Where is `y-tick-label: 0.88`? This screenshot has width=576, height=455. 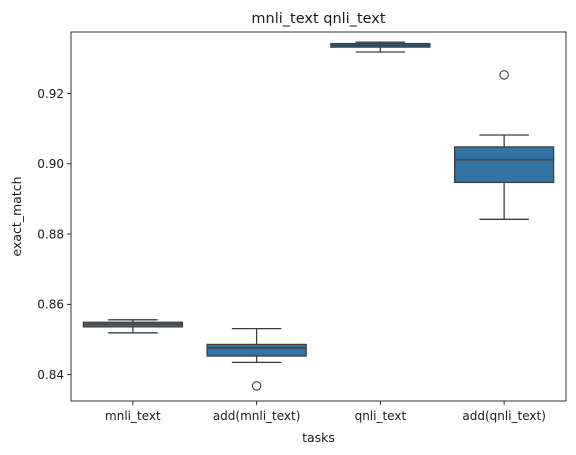 y-tick-label: 0.88 is located at coordinates (50, 234).